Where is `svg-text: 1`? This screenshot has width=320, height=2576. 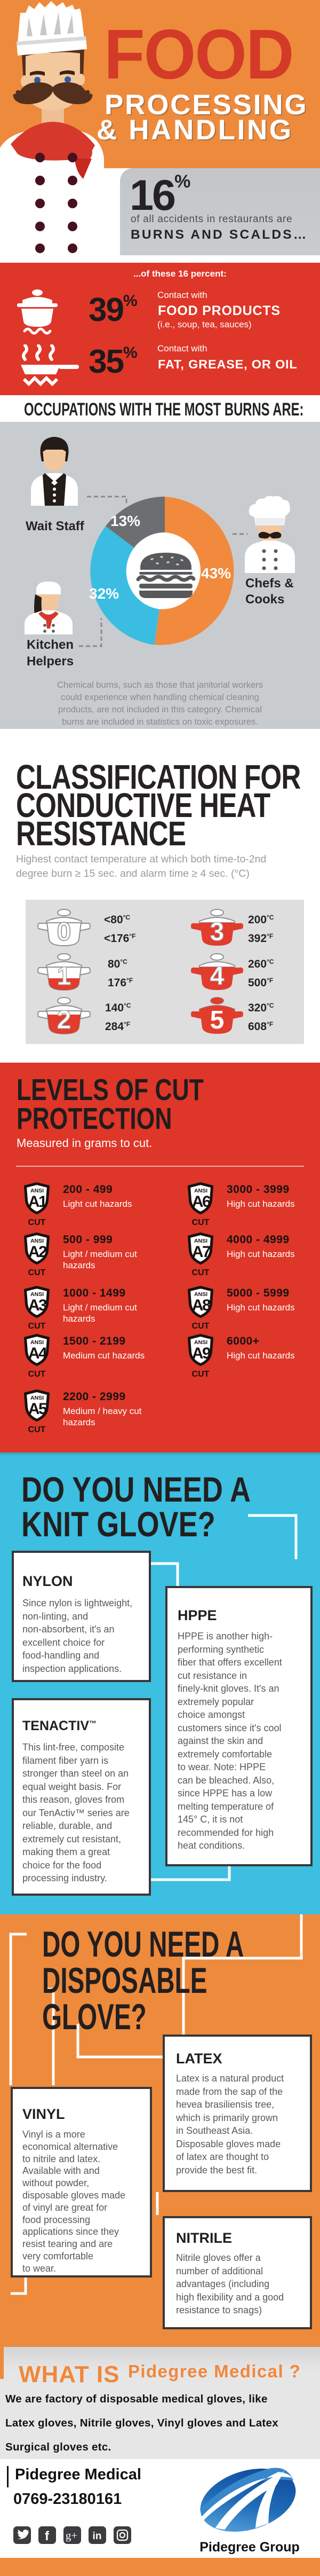 svg-text: 1 is located at coordinates (64, 977).